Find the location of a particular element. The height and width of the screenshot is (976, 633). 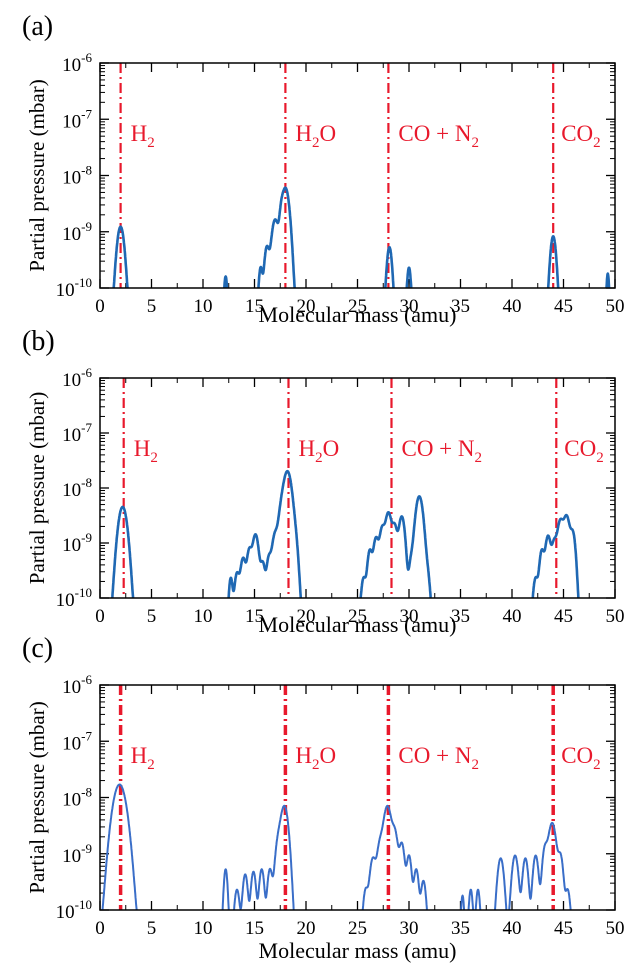

panel-label: (a) is located at coordinates (37, 26).